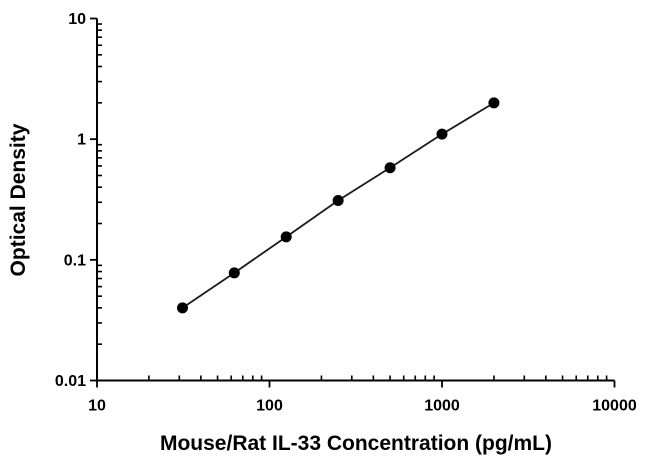 Image resolution: width=650 pixels, height=470 pixels. I want to click on y-tick-label: 0.1, so click(75, 260).